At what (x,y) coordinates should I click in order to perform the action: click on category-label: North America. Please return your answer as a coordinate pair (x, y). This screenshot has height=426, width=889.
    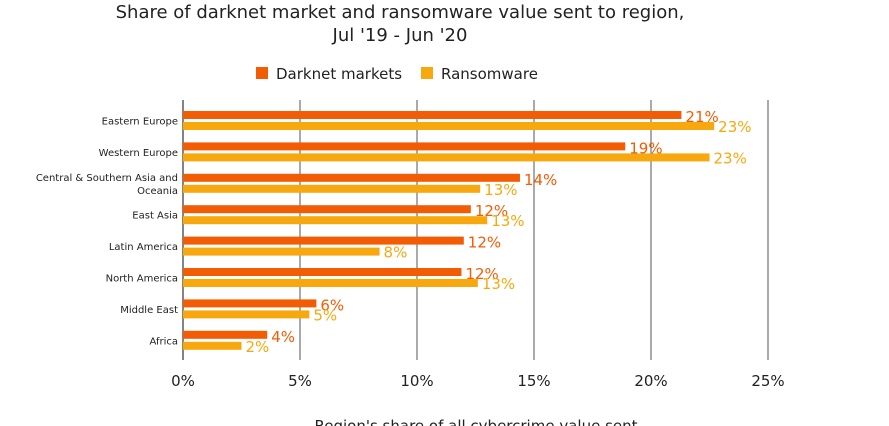
    Looking at the image, I should click on (142, 279).